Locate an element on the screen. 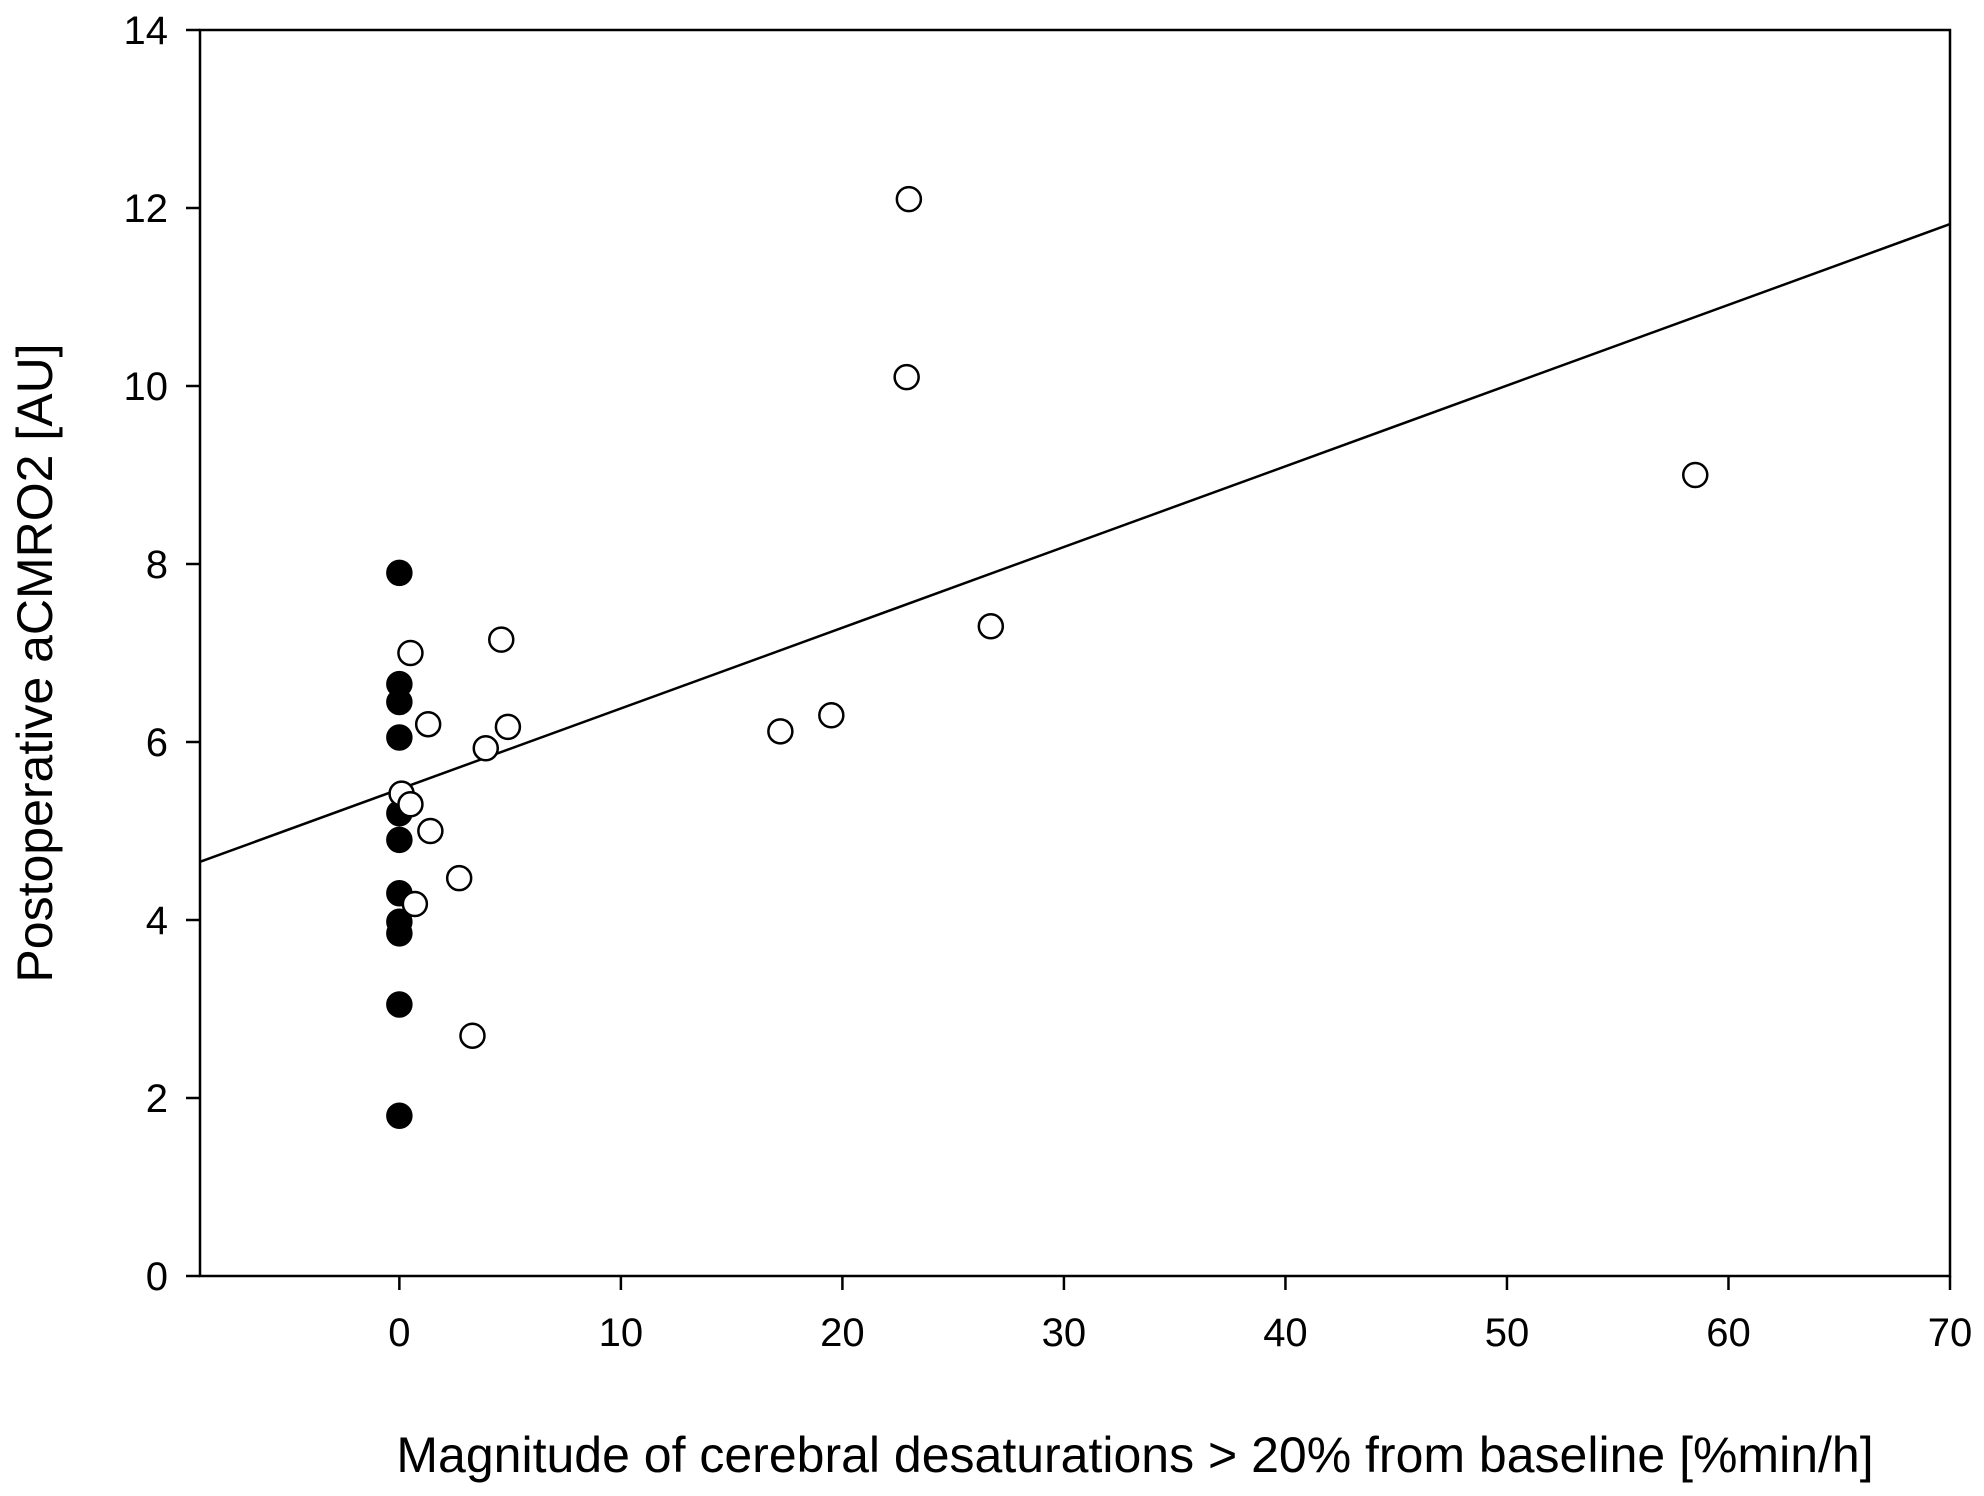 Image resolution: width=1984 pixels, height=1496 pixels. y-tick-label: 10 is located at coordinates (146, 387).